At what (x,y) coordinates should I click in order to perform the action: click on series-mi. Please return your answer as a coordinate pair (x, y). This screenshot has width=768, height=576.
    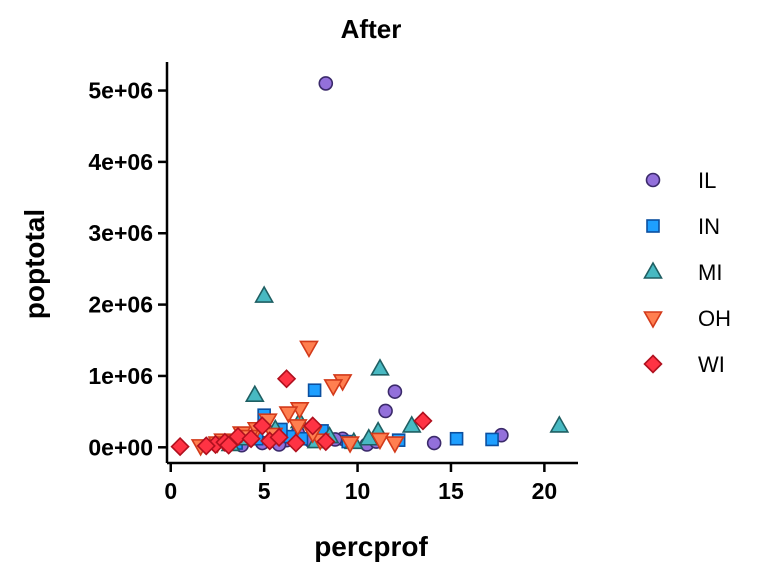
    Looking at the image, I should click on (395, 368).